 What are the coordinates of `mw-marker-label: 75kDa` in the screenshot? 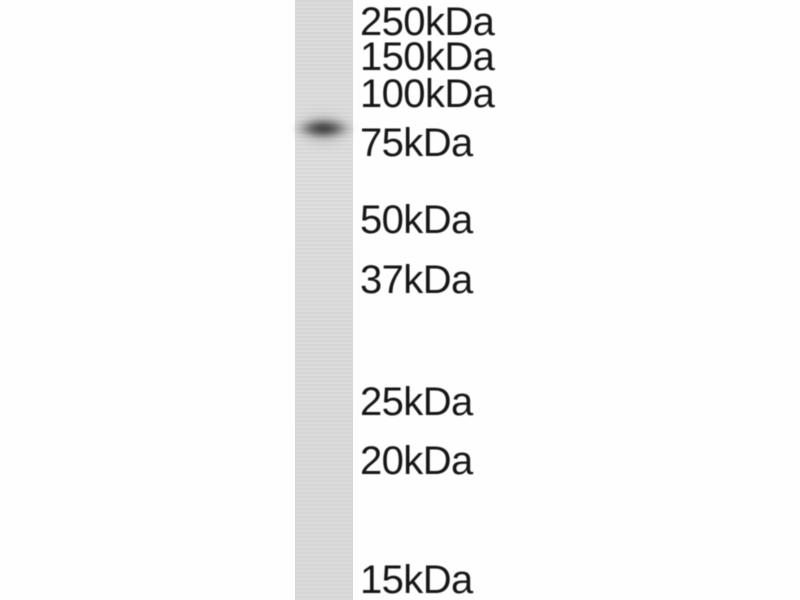 It's located at (416, 143).